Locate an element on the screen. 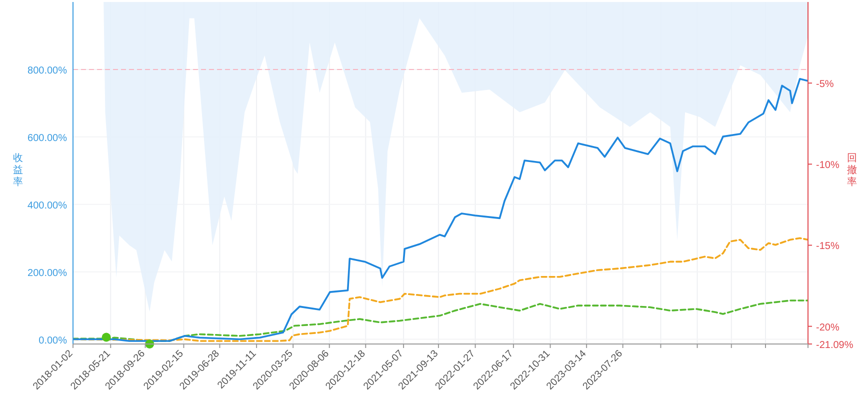  y-tick-label: 200.00% is located at coordinates (48, 273).